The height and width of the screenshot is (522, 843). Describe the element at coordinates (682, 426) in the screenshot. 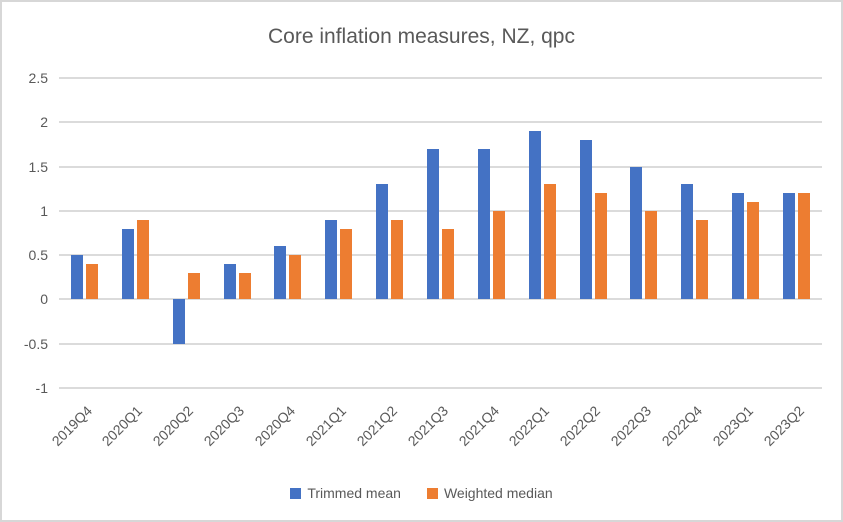

I see `x-tick-label: 2022Q4` at that location.